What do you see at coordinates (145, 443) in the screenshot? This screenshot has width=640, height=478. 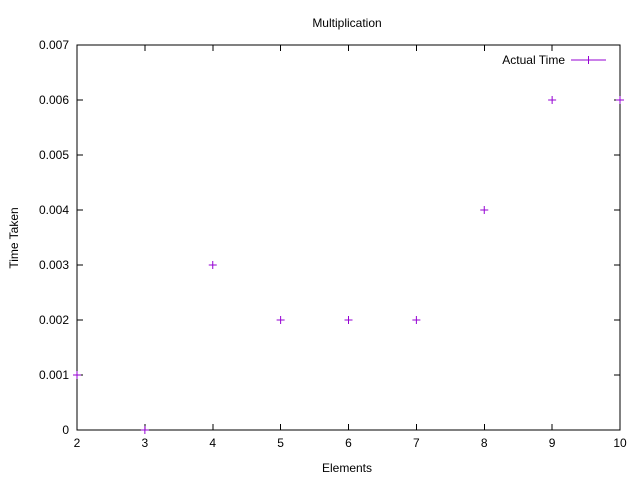 I see `x-tick-label: 3` at bounding box center [145, 443].